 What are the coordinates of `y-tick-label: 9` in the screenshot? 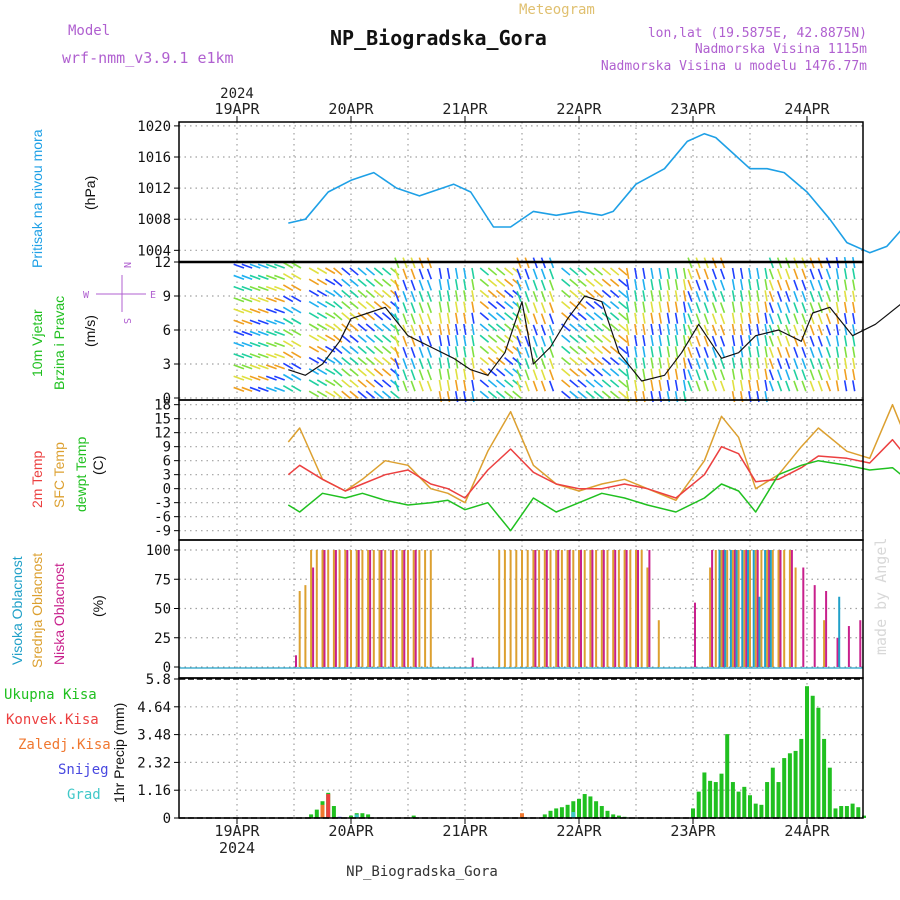 It's located at (167, 297).